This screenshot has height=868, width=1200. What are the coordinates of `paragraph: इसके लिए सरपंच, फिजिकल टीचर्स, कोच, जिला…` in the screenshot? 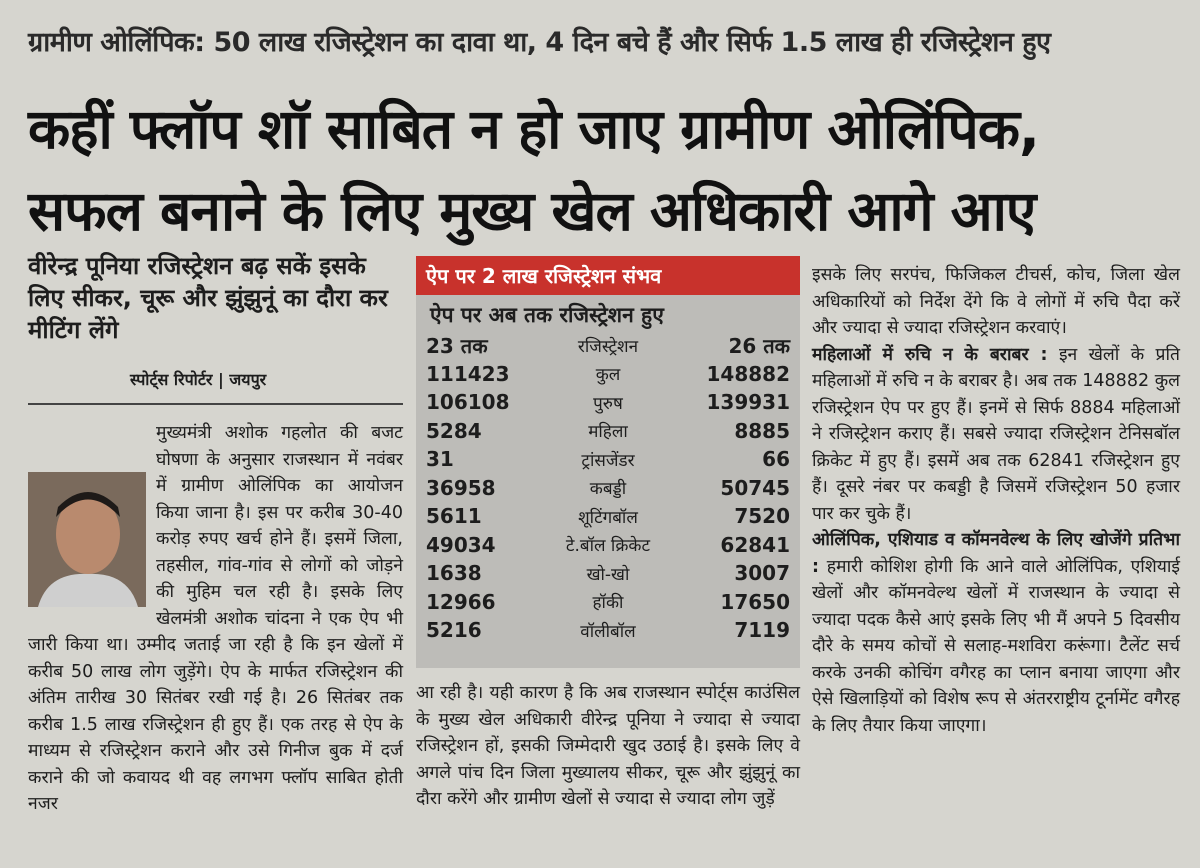 It's located at (996, 302).